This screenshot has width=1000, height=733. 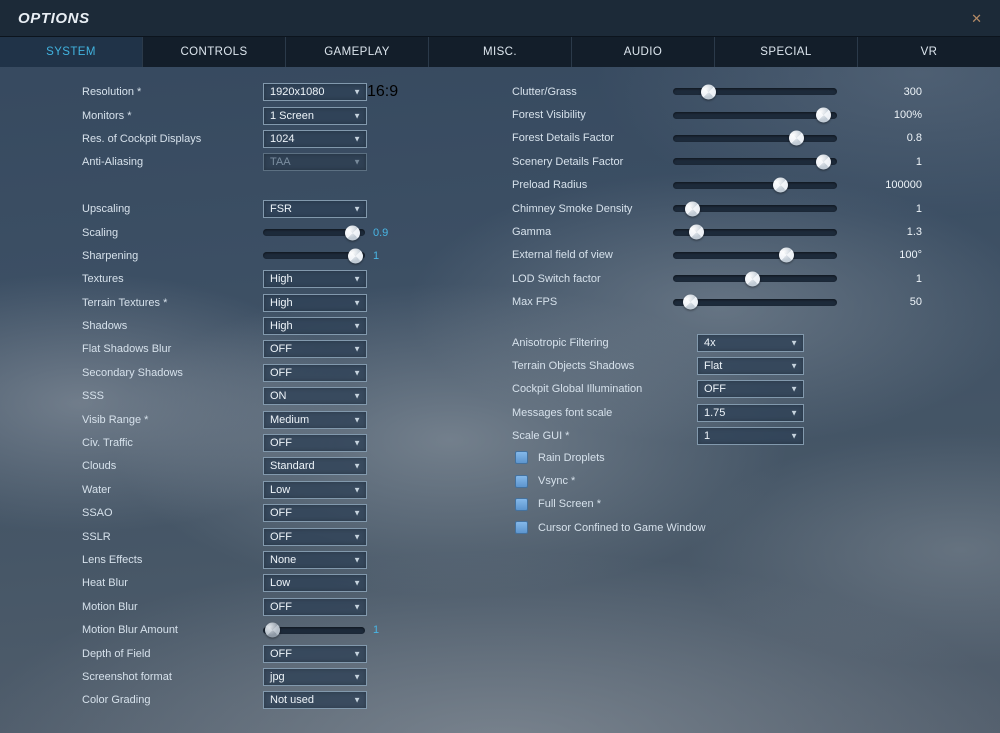 What do you see at coordinates (713, 366) in the screenshot?
I see `terrain-objects-shadows-dropdown-value: Flat` at bounding box center [713, 366].